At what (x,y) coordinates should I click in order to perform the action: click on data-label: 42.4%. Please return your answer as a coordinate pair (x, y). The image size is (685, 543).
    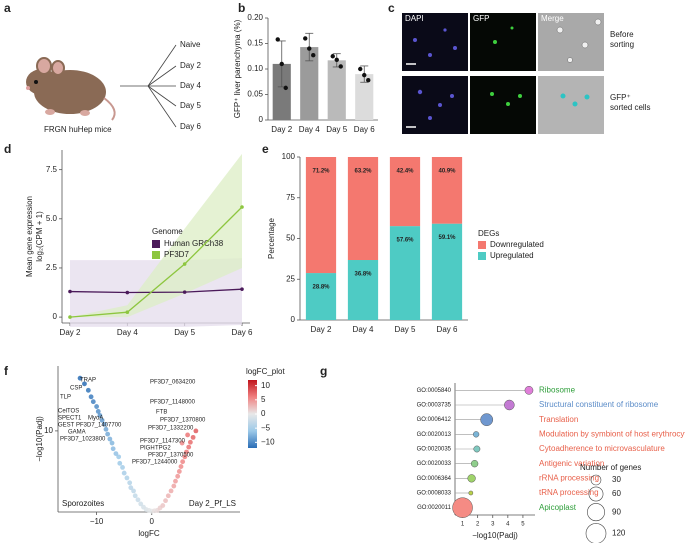
    Looking at the image, I should click on (405, 172).